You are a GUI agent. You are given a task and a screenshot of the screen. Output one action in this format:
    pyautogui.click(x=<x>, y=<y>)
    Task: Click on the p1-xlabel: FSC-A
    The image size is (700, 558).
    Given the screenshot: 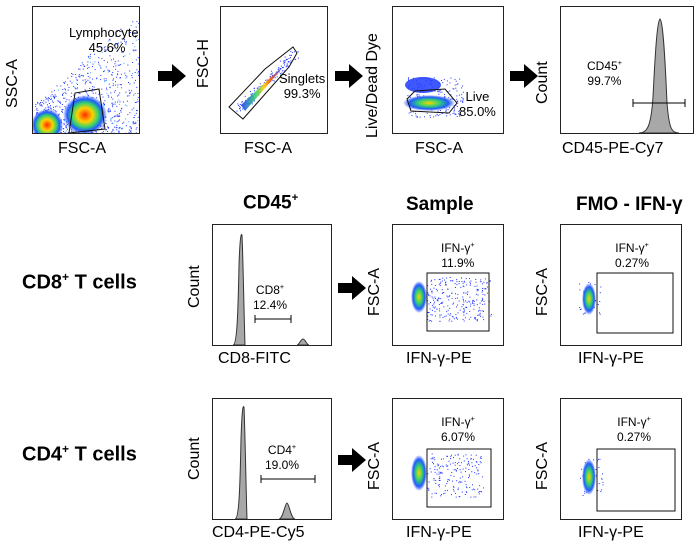 What is the action you would take?
    pyautogui.click(x=82, y=148)
    